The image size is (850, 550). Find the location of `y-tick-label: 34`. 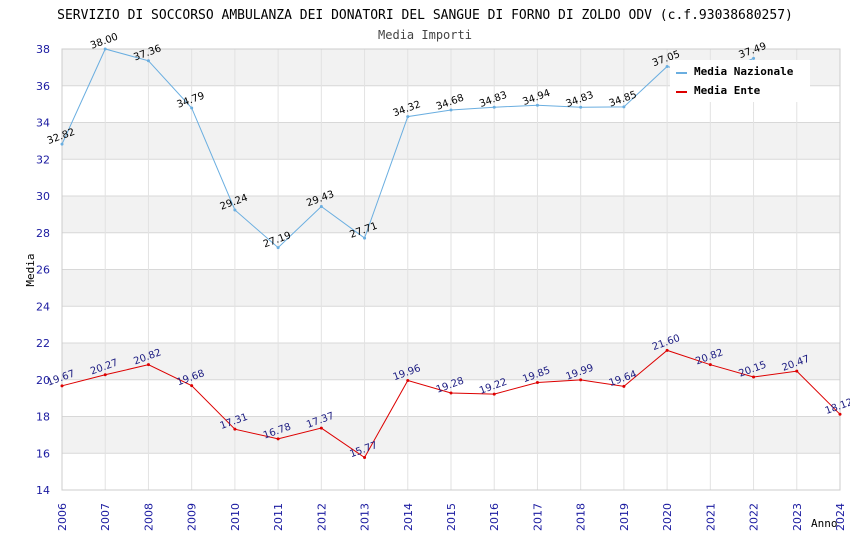

y-tick-label: 34 is located at coordinates (43, 123).